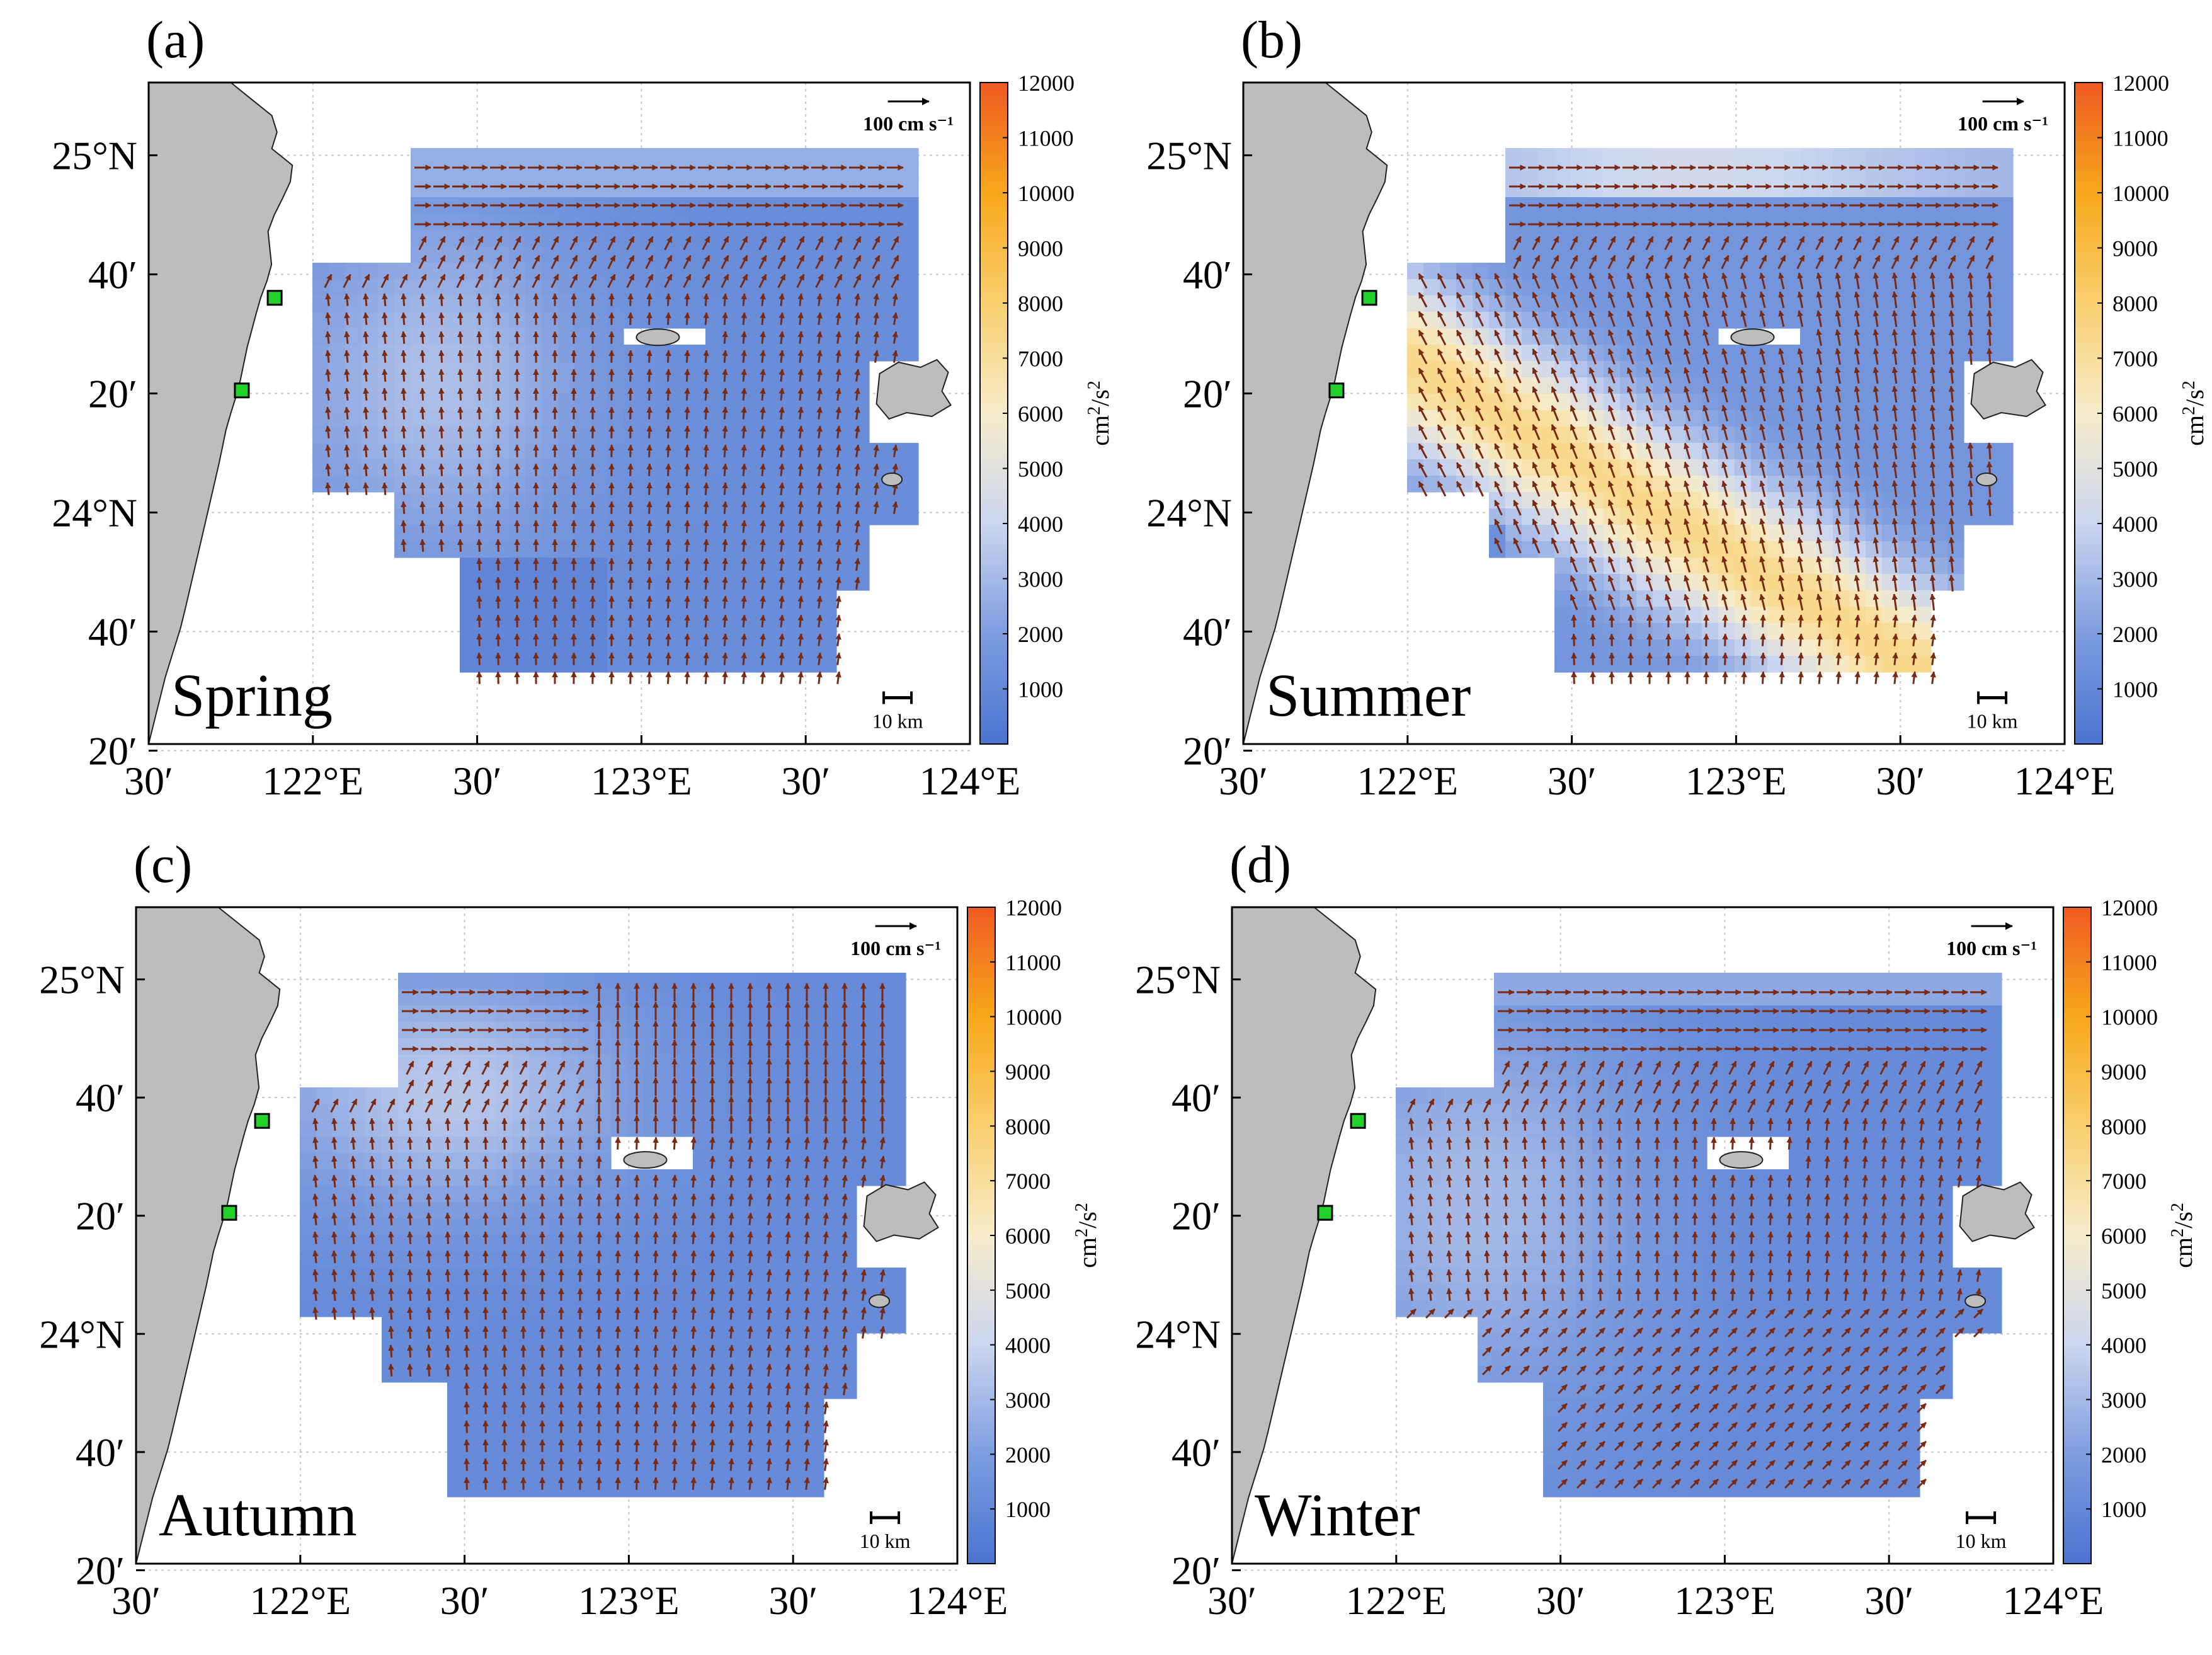 The height and width of the screenshot is (1655, 2212). I want to click on lat-tick-label: 24°N, so click(94, 513).